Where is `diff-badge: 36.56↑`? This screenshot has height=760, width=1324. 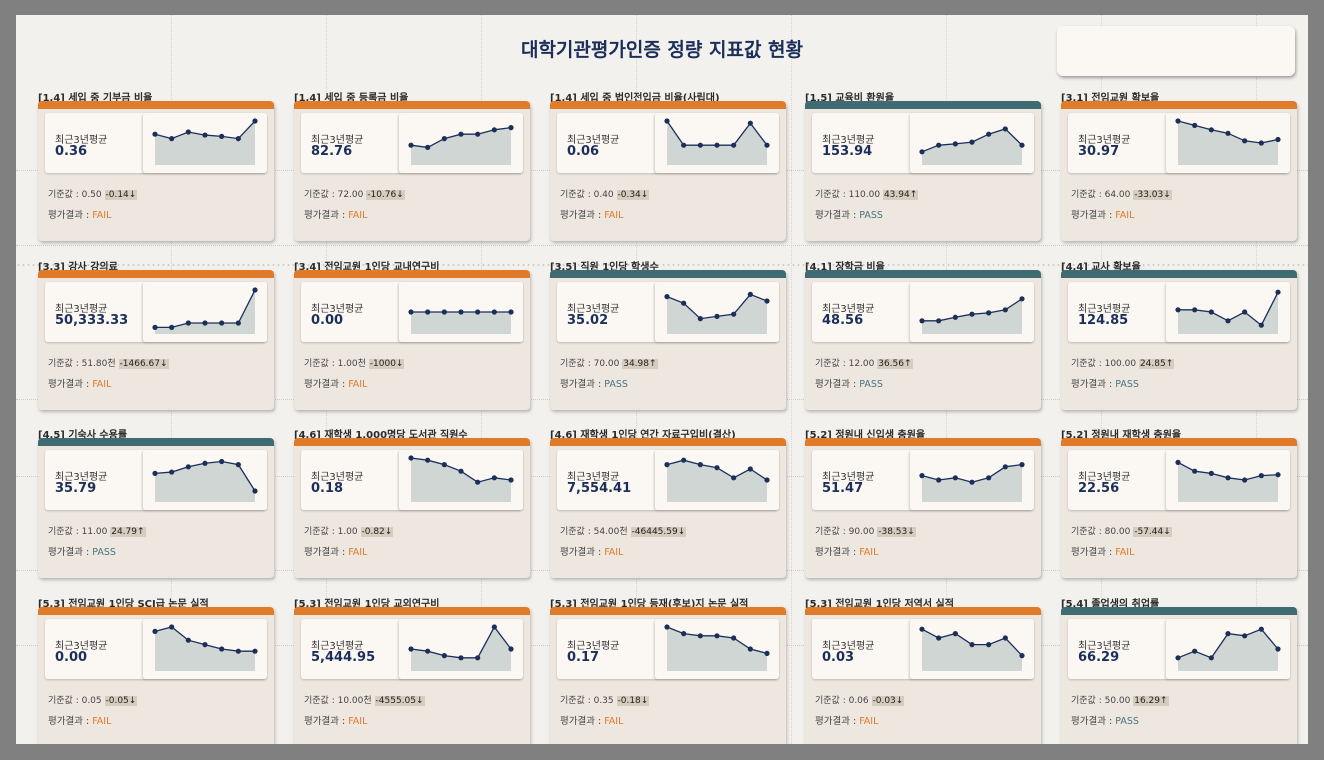
diff-badge: 36.56↑ is located at coordinates (895, 364).